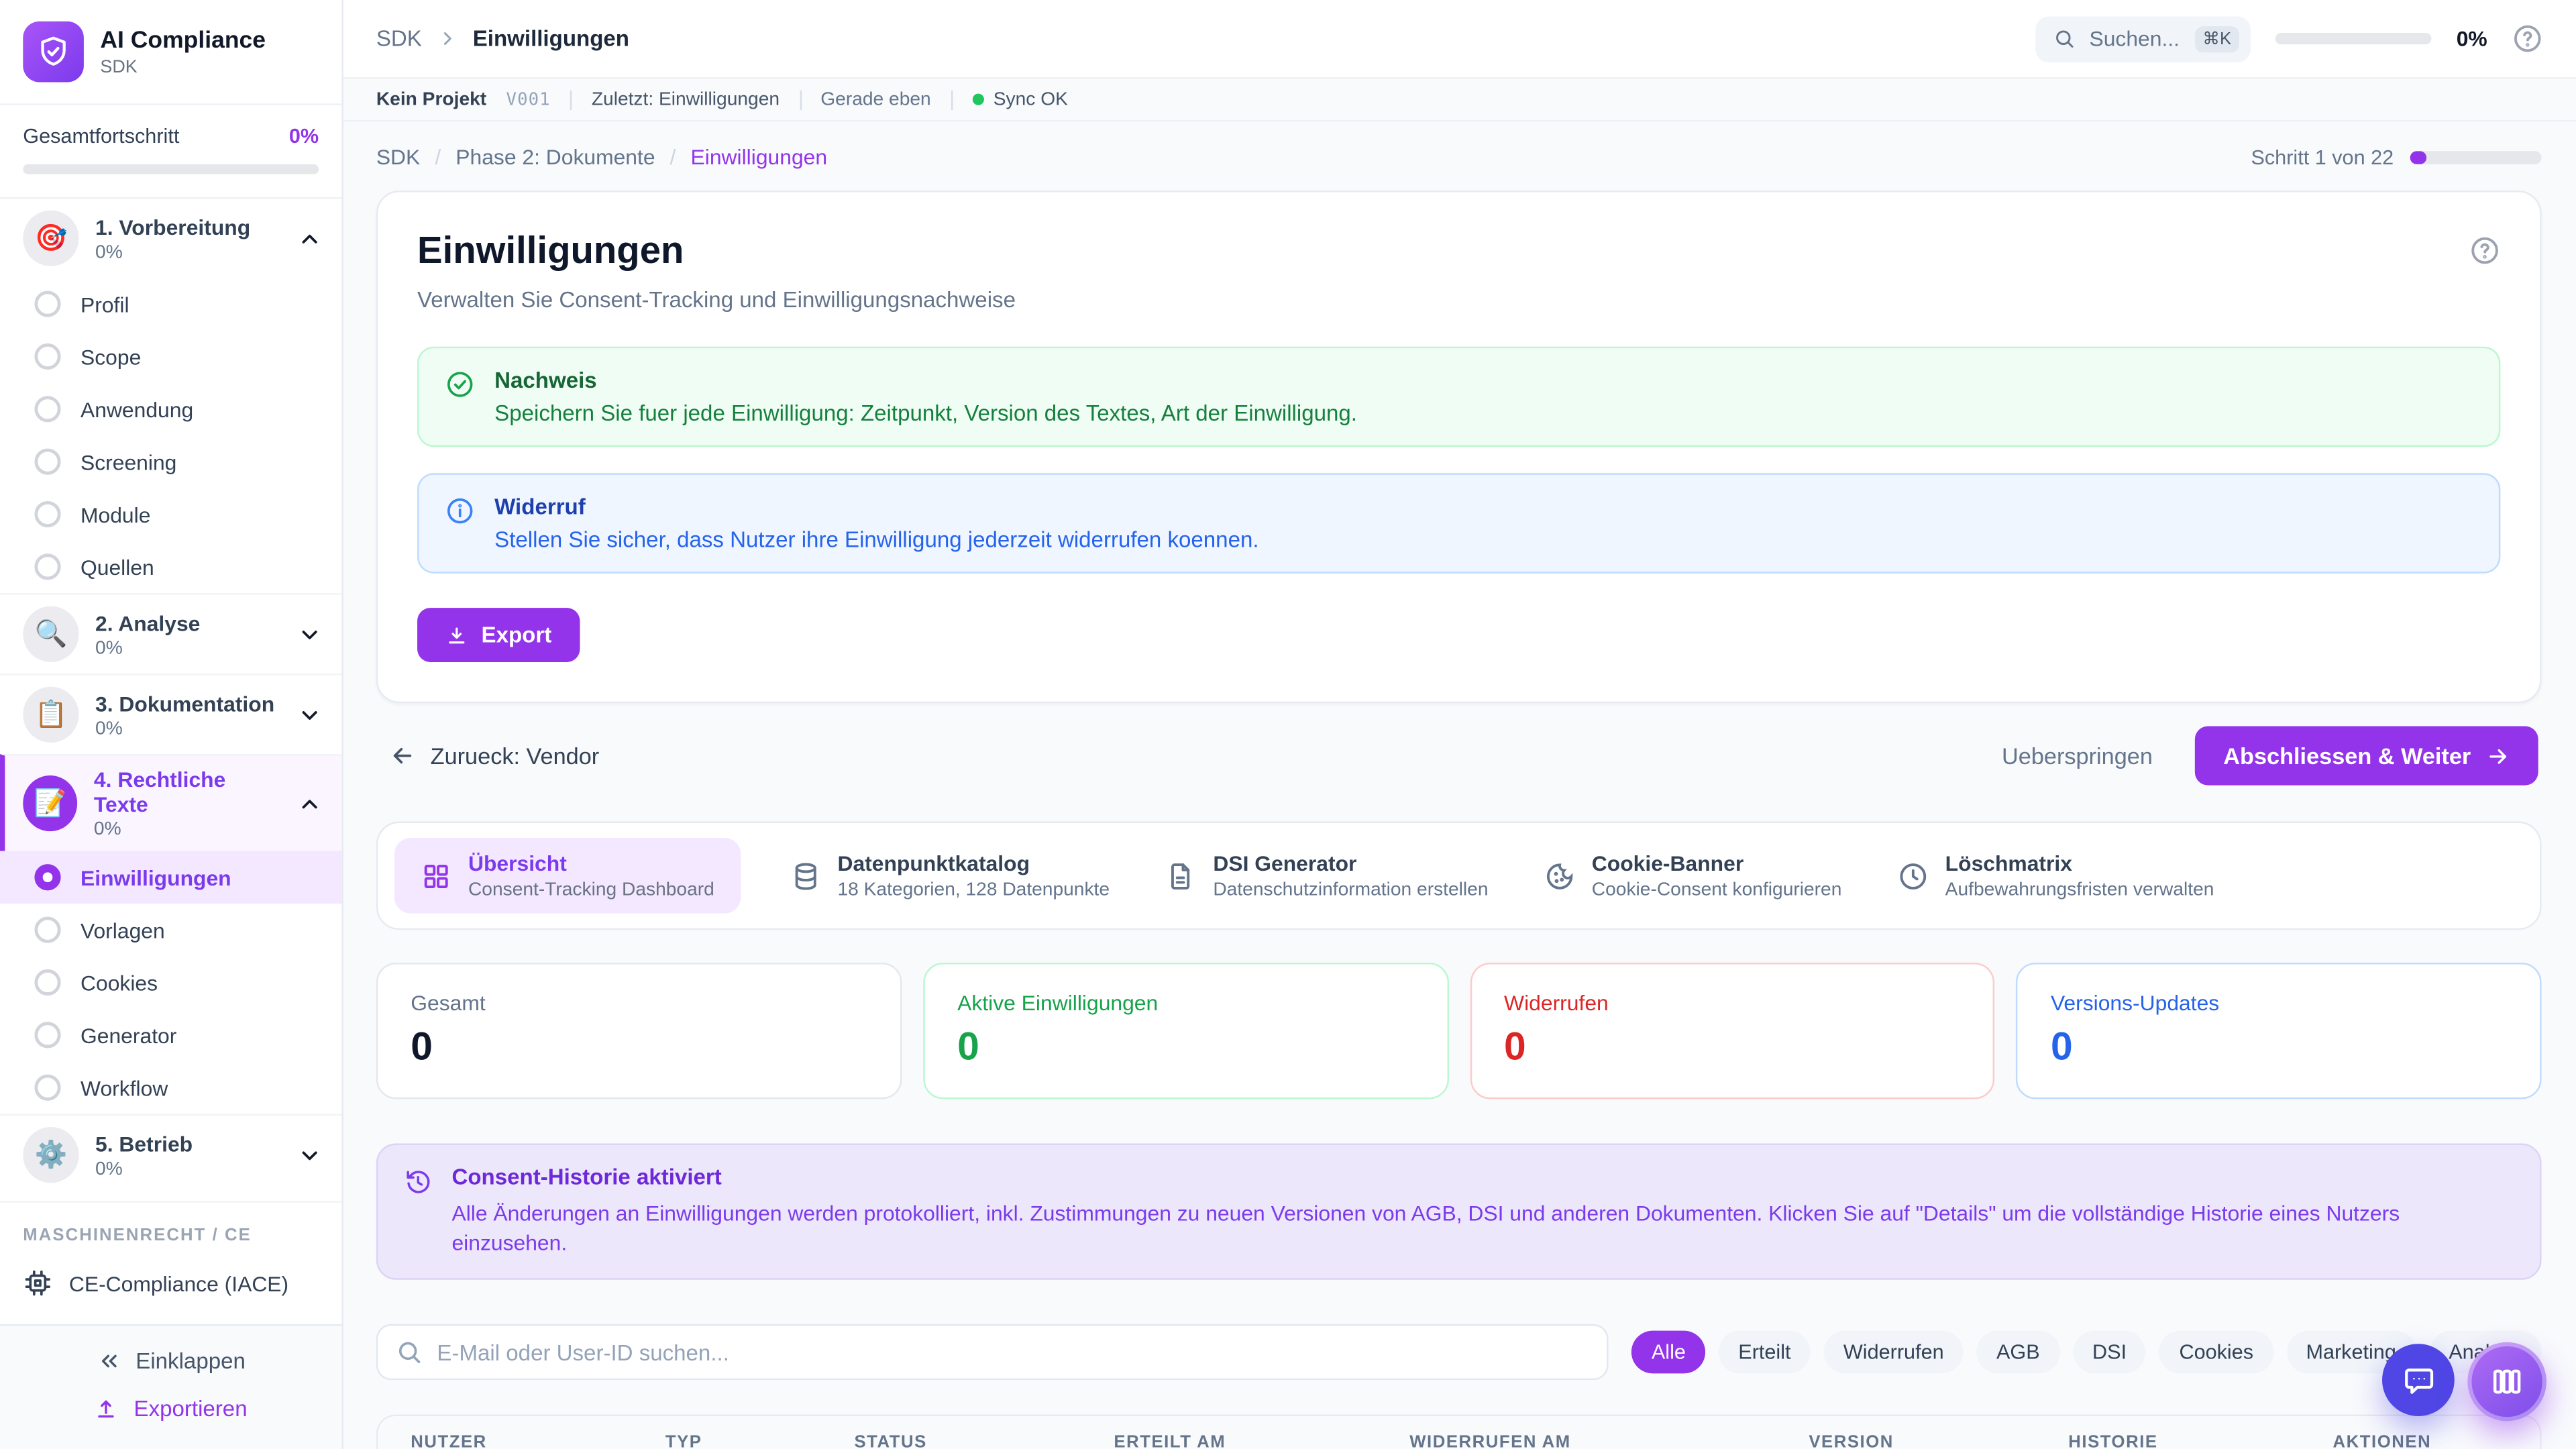 This screenshot has height=1449, width=2576. Describe the element at coordinates (2216, 1353) in the screenshot. I see `chip-cookies: Cookies` at that location.